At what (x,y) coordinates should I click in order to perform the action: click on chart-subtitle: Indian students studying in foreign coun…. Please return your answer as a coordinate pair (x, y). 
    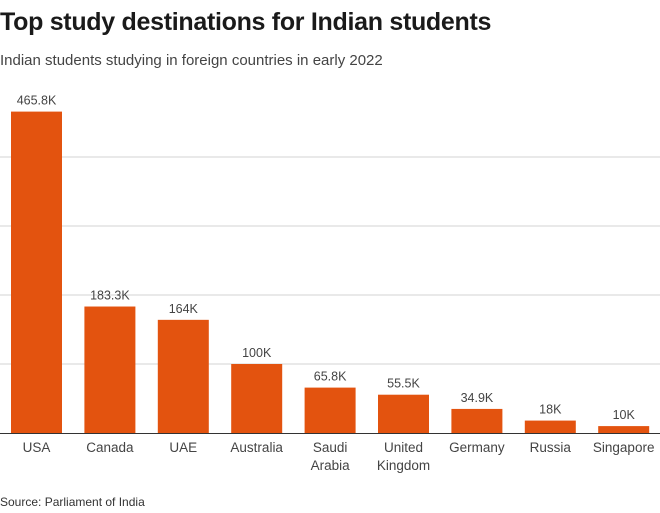
    Looking at the image, I should click on (191, 60).